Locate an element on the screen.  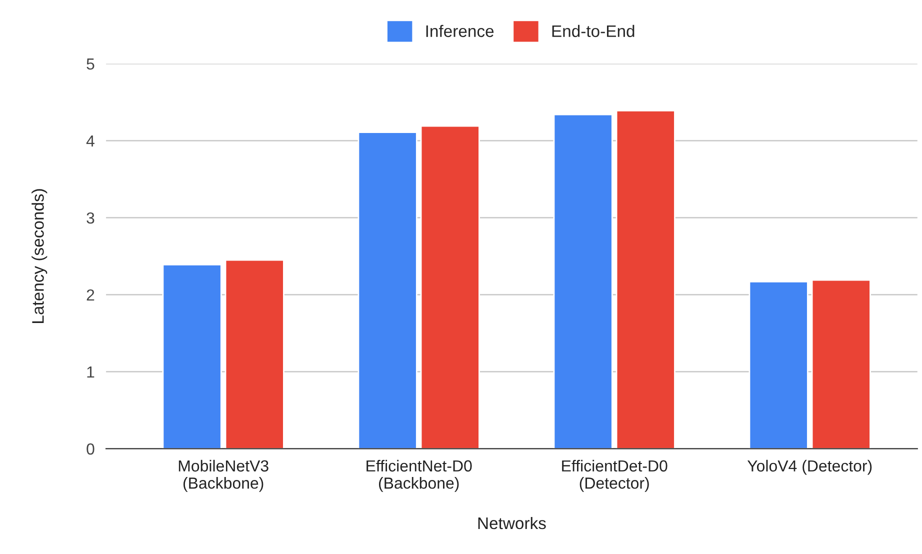
y-tick-label: 2 is located at coordinates (90, 295).